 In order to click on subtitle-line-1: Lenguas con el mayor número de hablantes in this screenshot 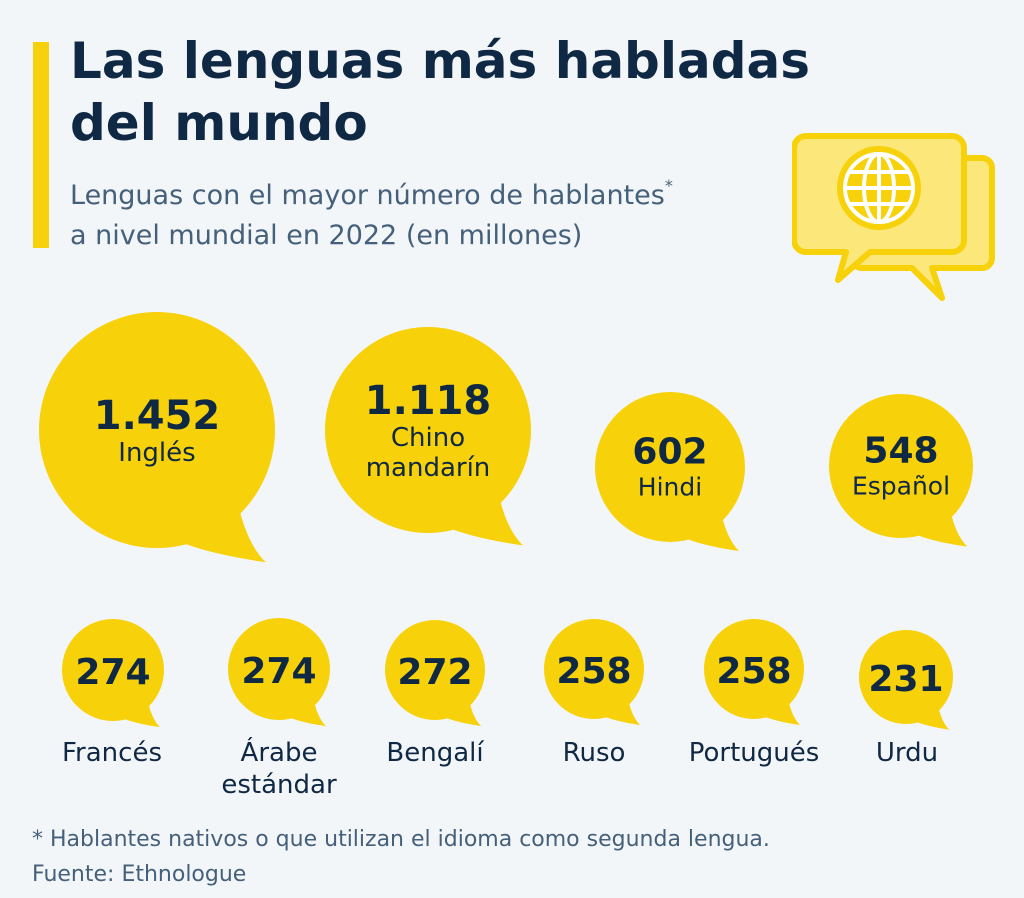, I will do `click(367, 195)`.